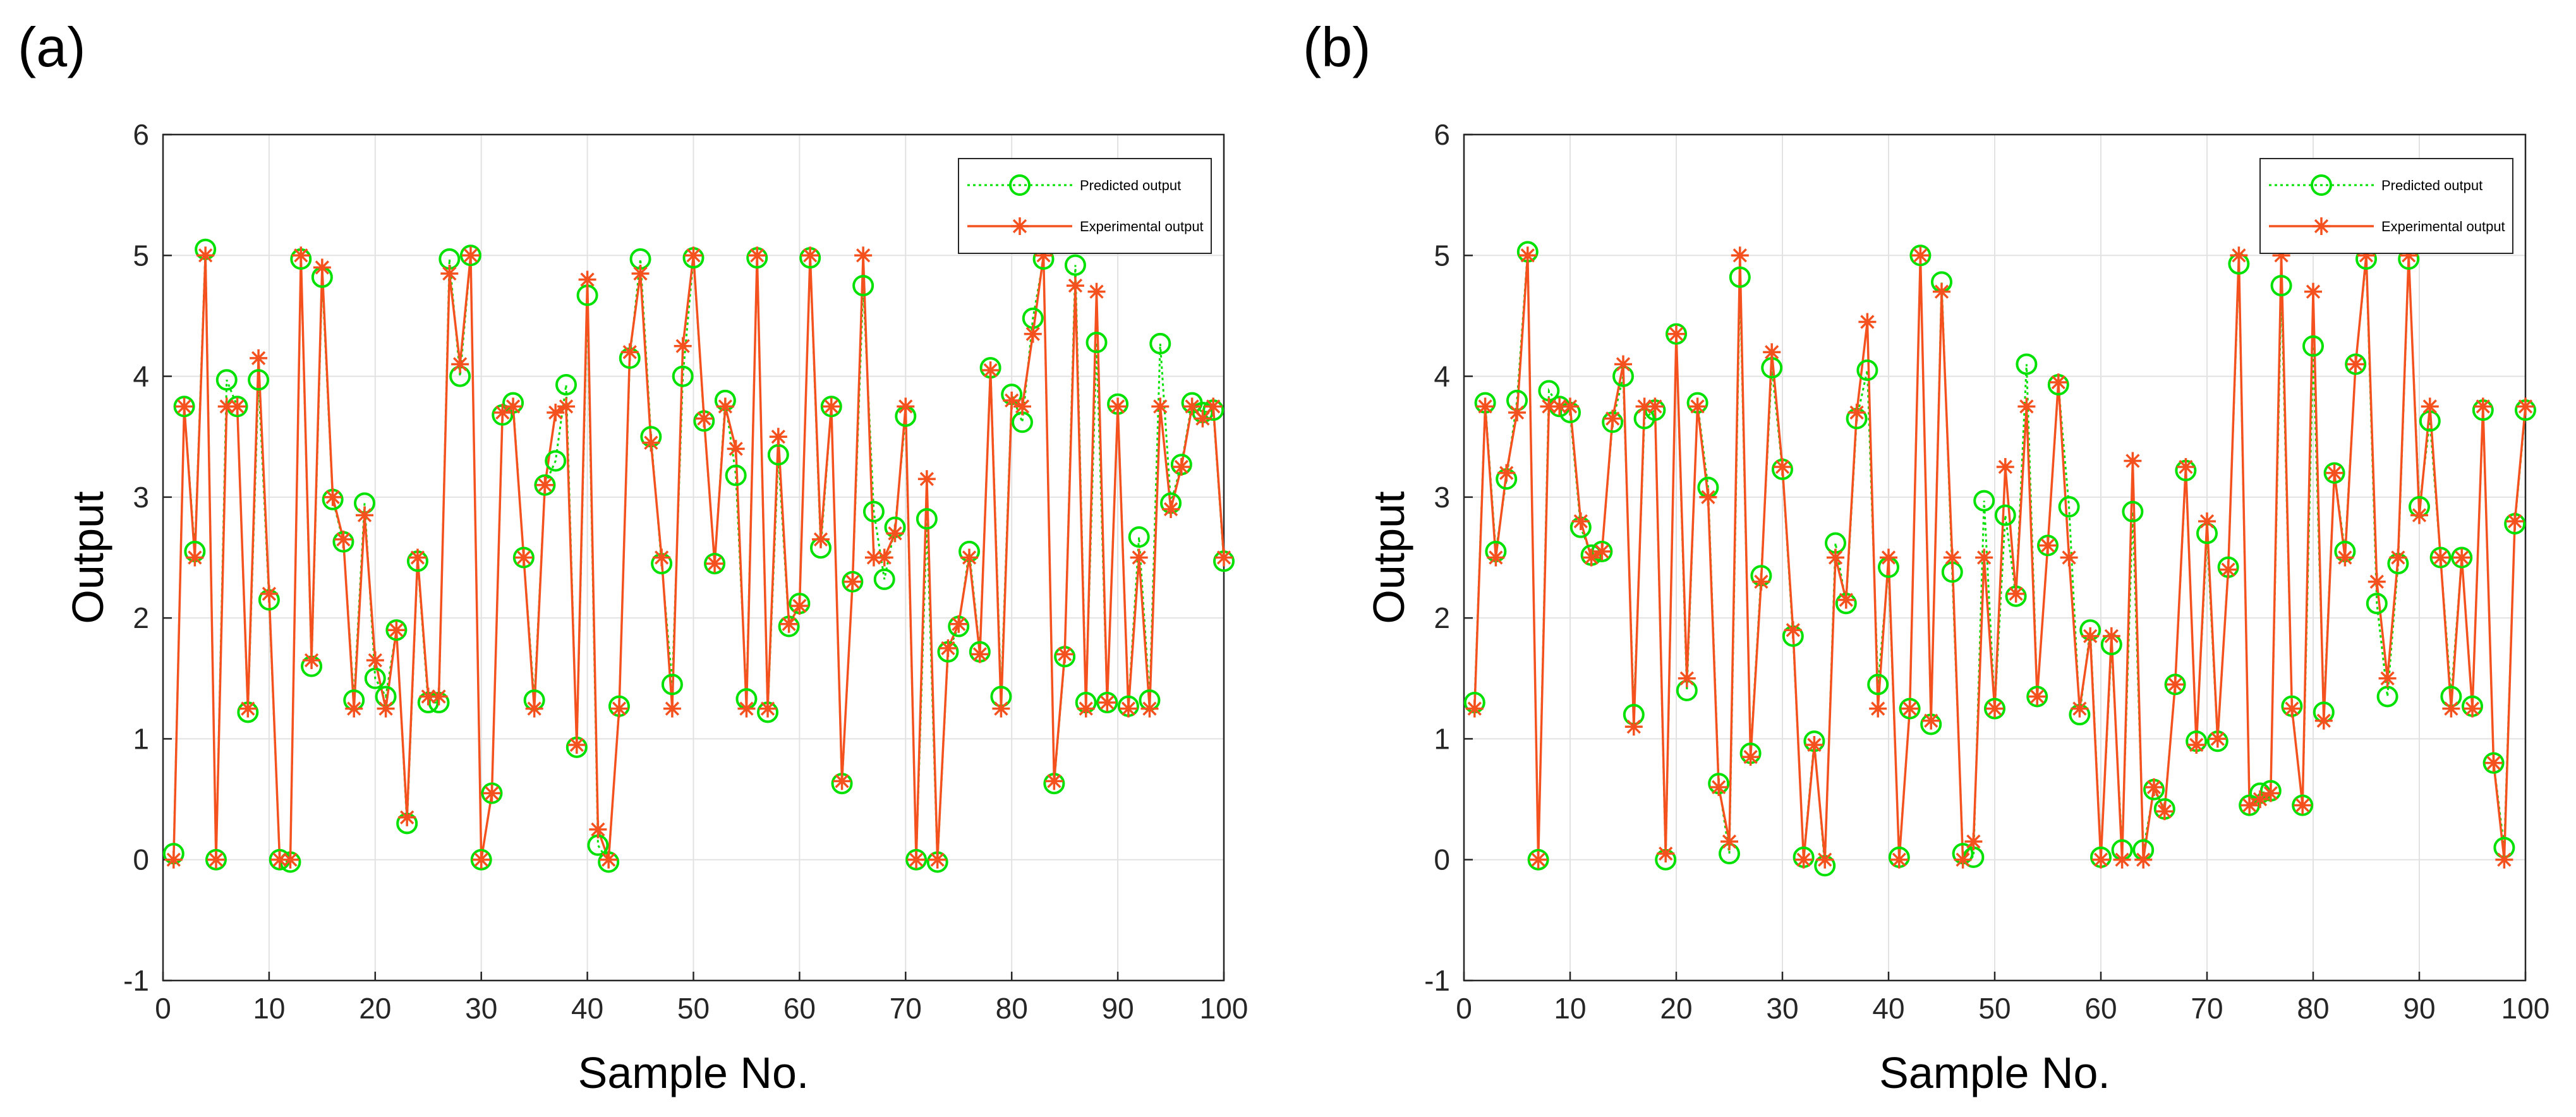 The height and width of the screenshot is (1117, 2576). What do you see at coordinates (1994, 1008) in the screenshot?
I see `x-tick-label: 50` at bounding box center [1994, 1008].